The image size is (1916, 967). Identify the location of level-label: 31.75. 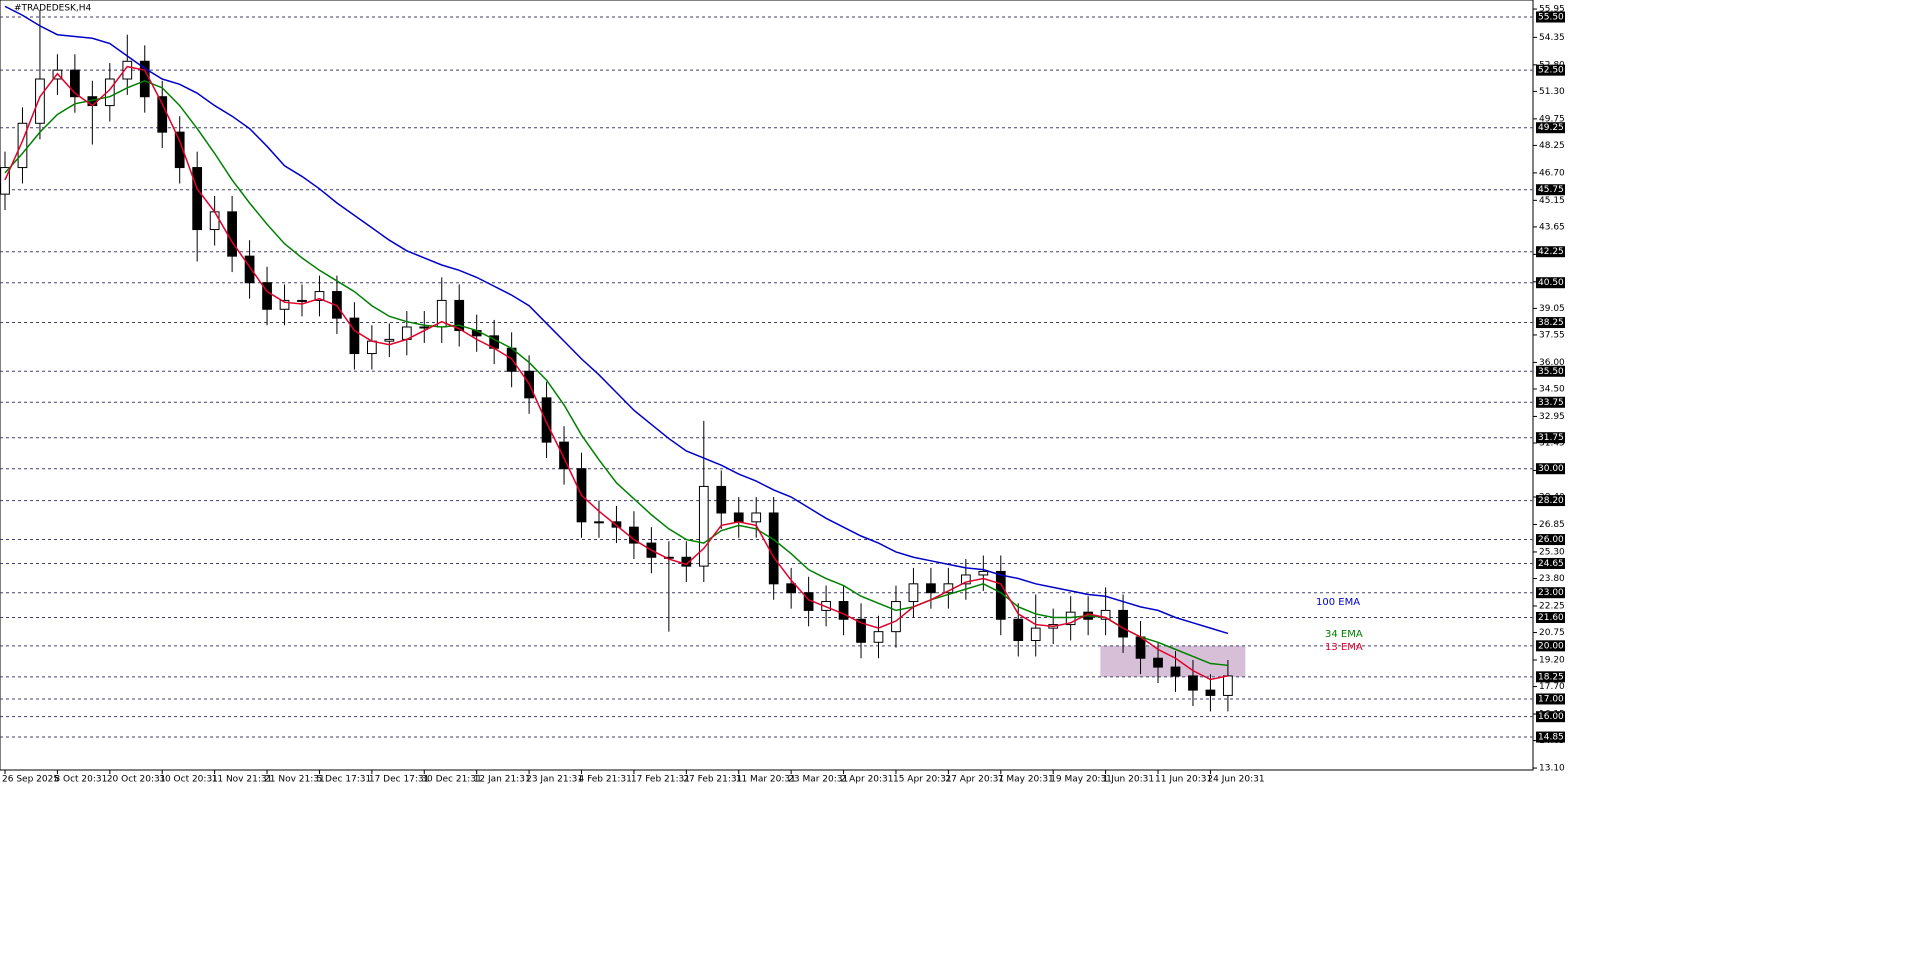
(1551, 438).